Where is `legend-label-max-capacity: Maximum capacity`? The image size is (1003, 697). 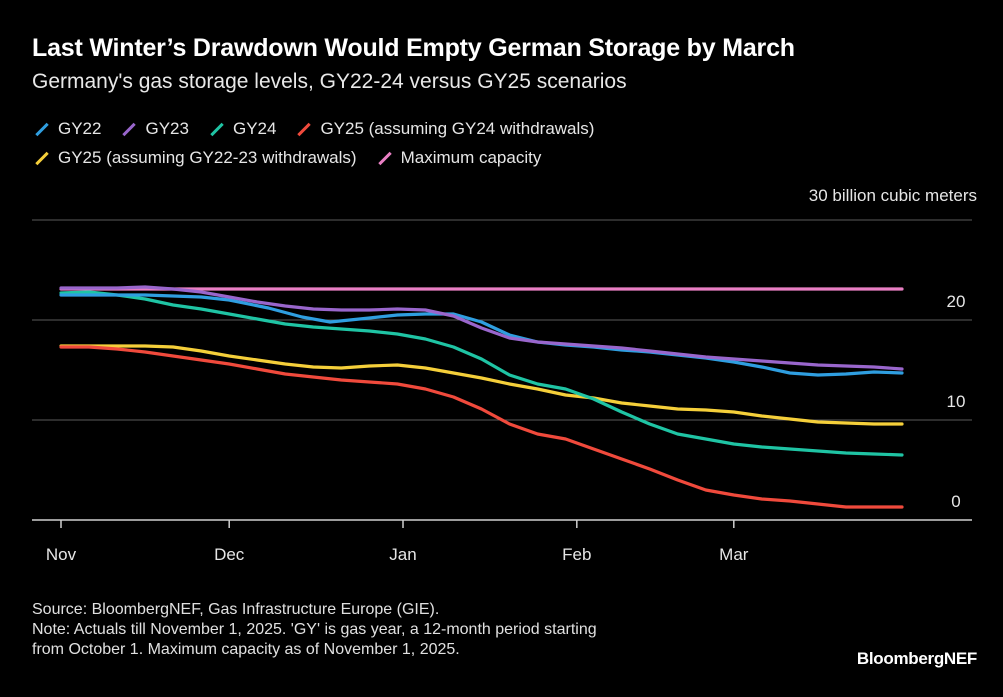 legend-label-max-capacity: Maximum capacity is located at coordinates (471, 157).